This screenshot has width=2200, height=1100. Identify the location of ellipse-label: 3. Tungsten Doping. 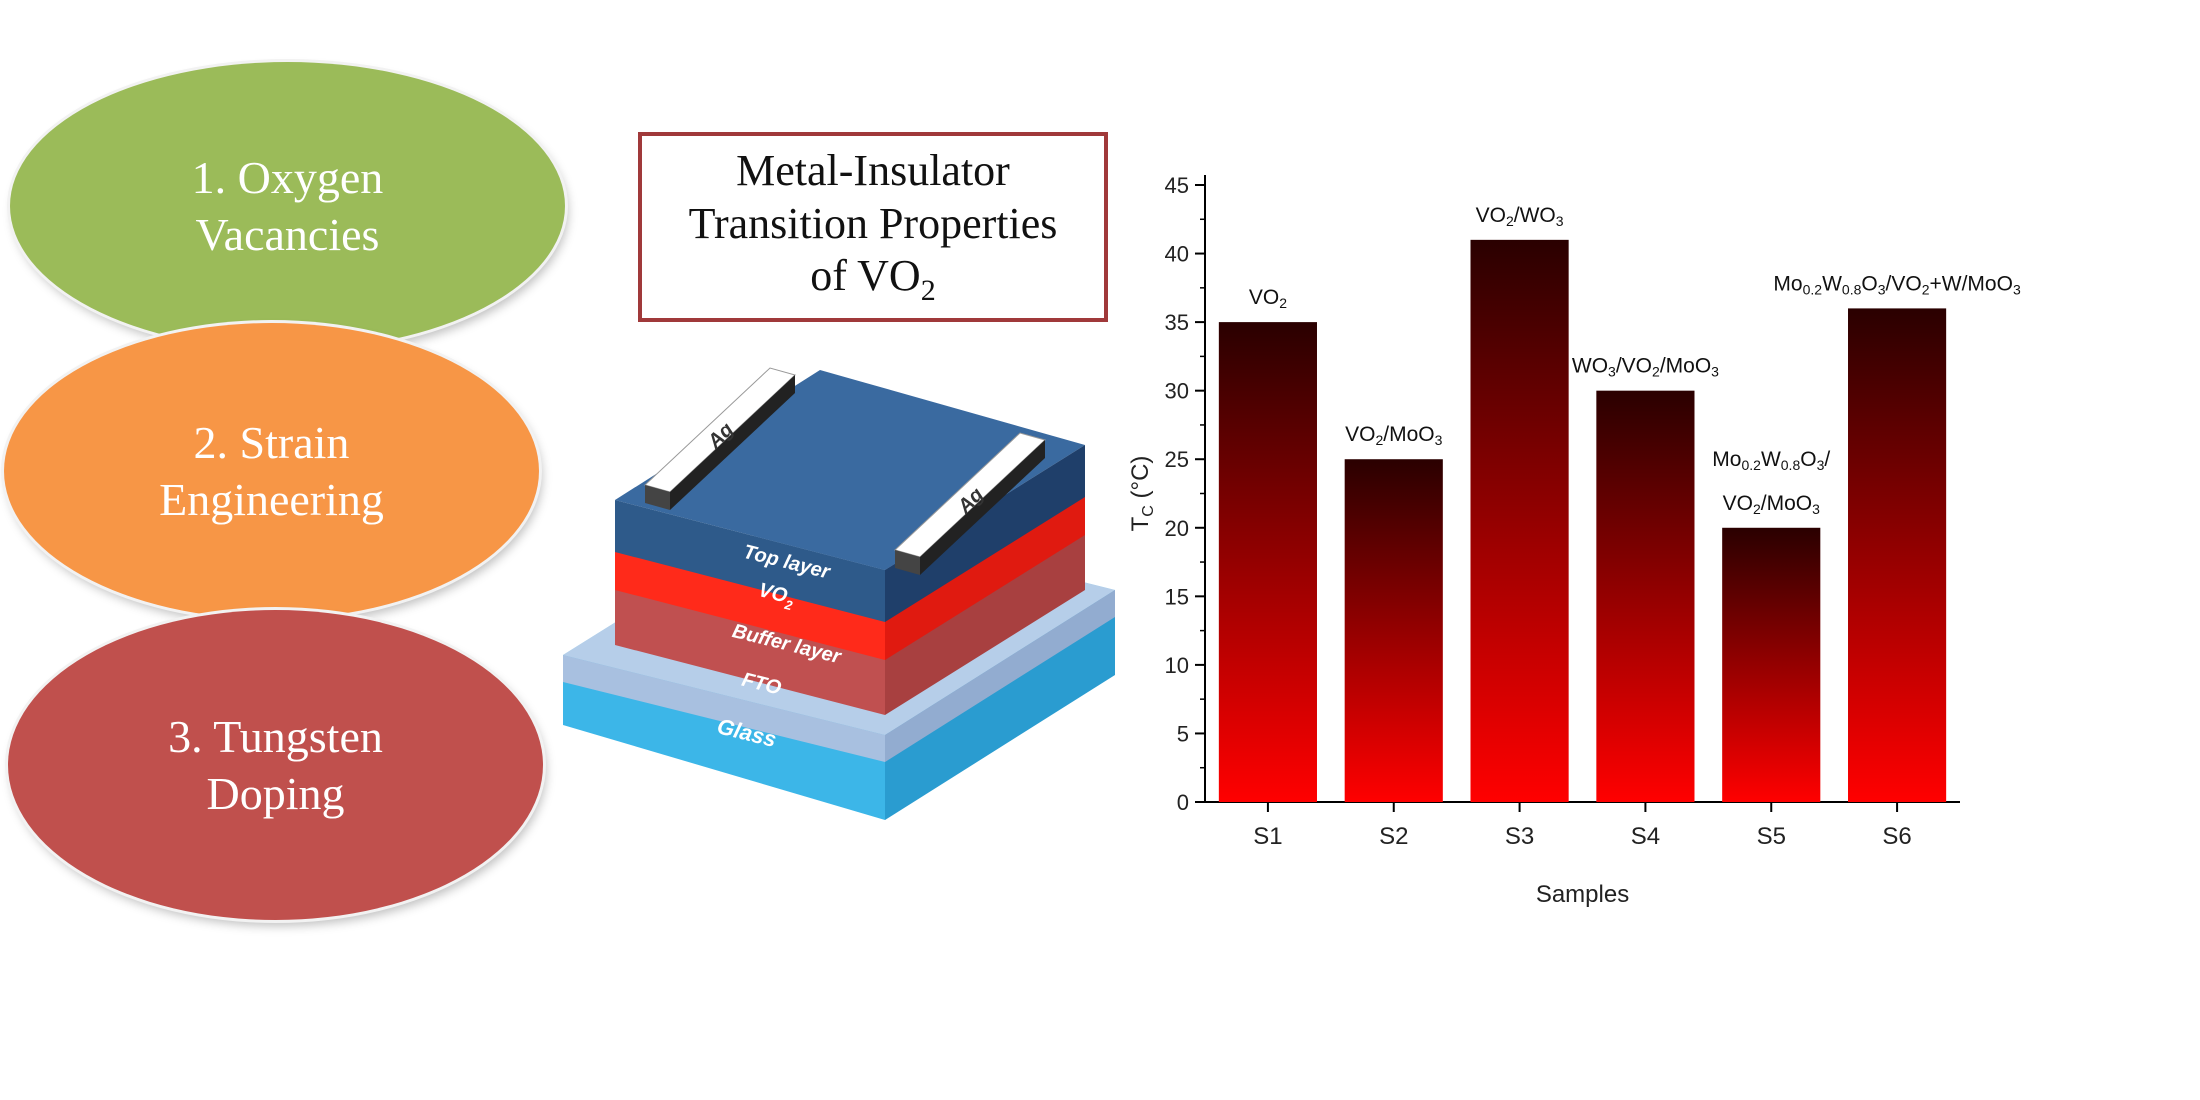
(275, 765).